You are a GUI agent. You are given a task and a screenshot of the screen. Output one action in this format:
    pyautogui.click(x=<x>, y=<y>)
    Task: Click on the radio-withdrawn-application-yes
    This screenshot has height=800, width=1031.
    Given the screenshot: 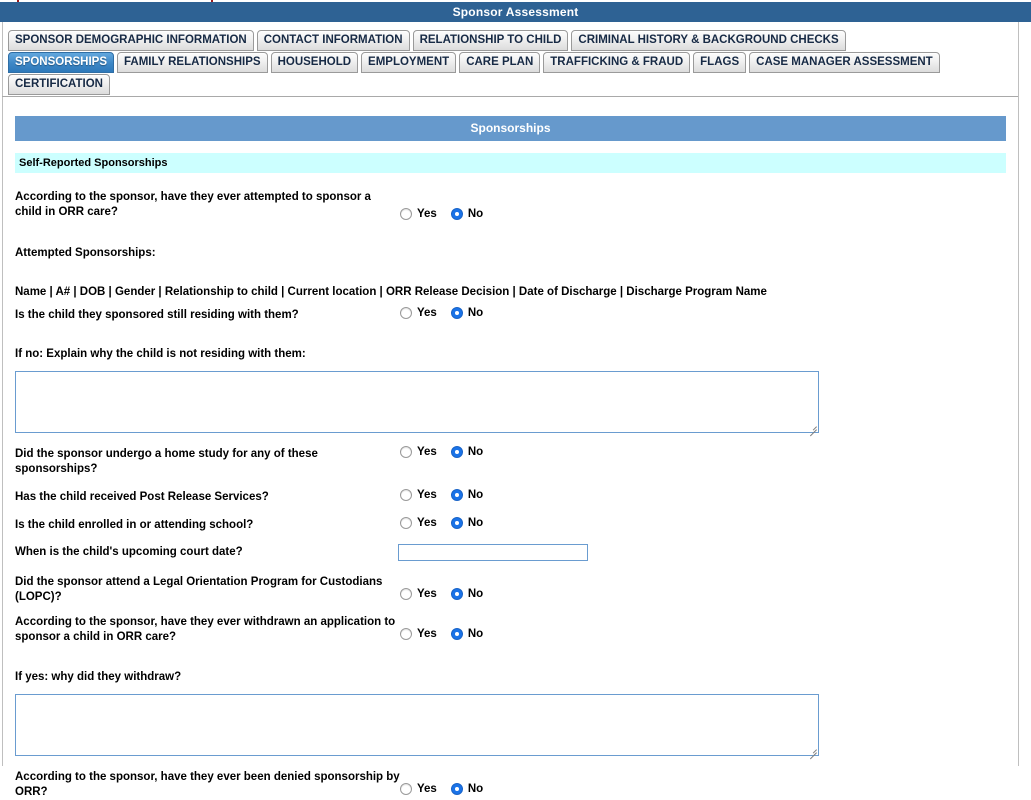 What is the action you would take?
    pyautogui.click(x=406, y=634)
    